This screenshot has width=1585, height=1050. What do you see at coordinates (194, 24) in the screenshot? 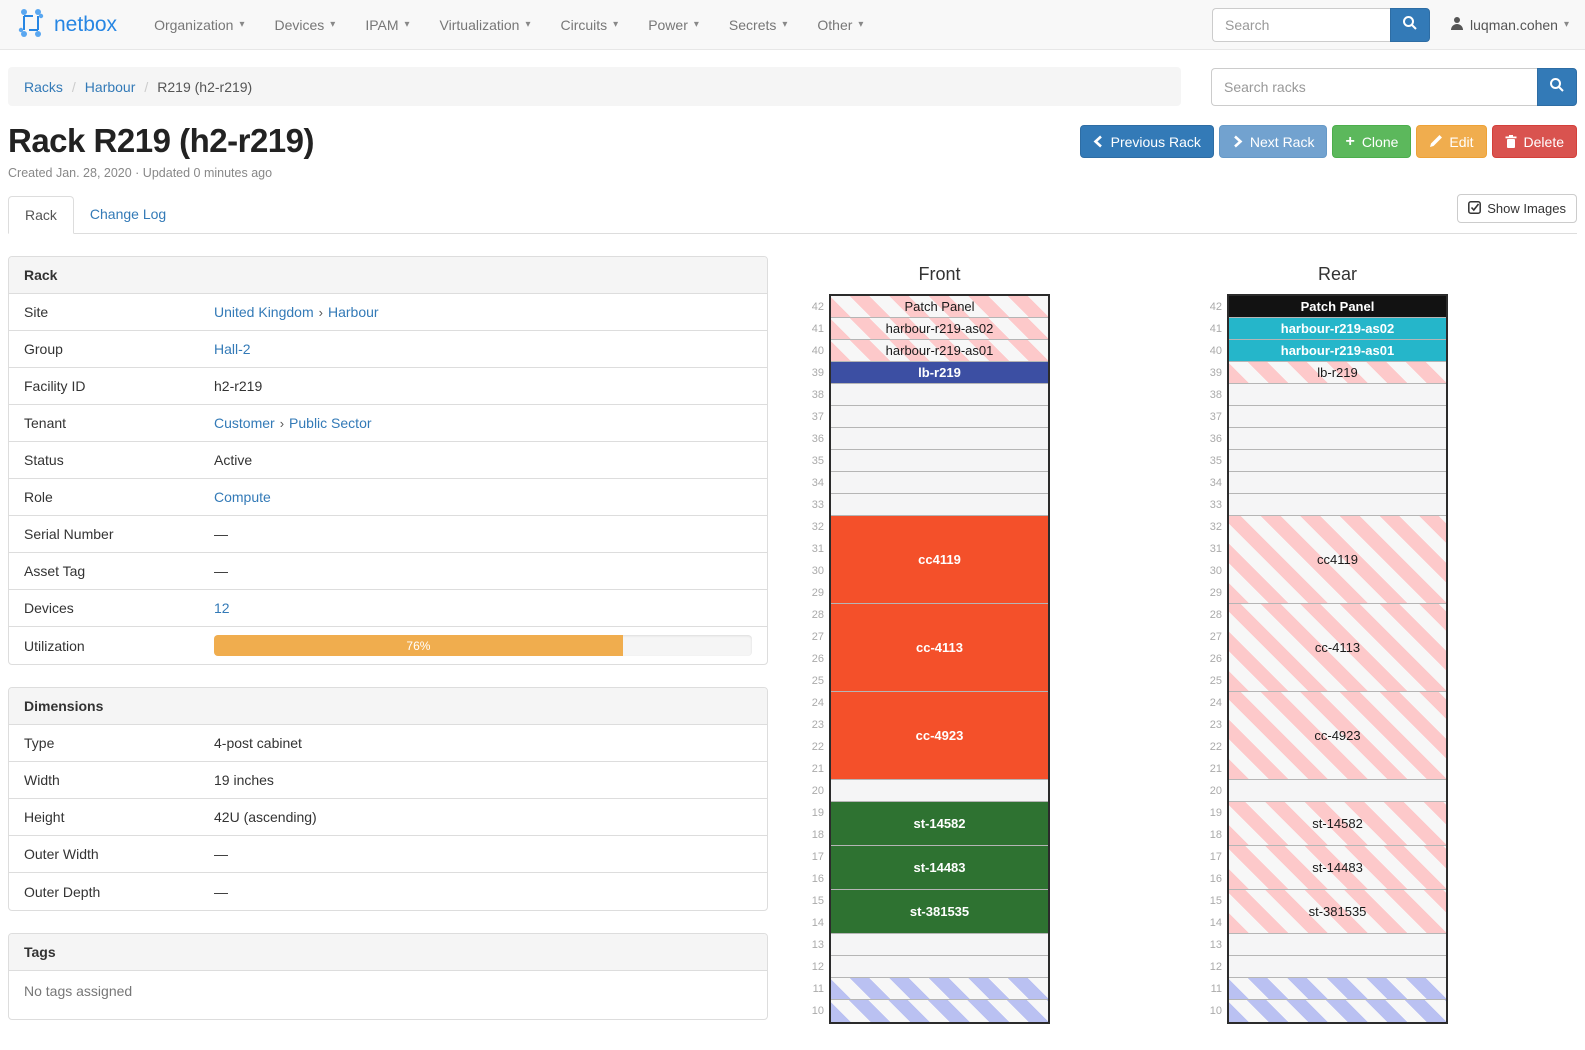
I see `nav-menu-label: Organization` at bounding box center [194, 24].